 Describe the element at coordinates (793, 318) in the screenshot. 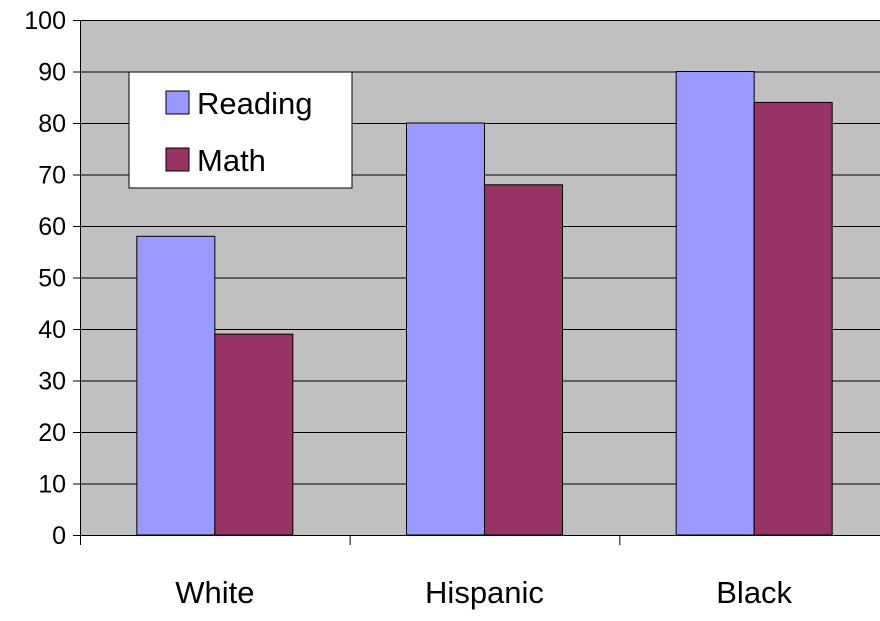

I see `bar-math-black` at that location.